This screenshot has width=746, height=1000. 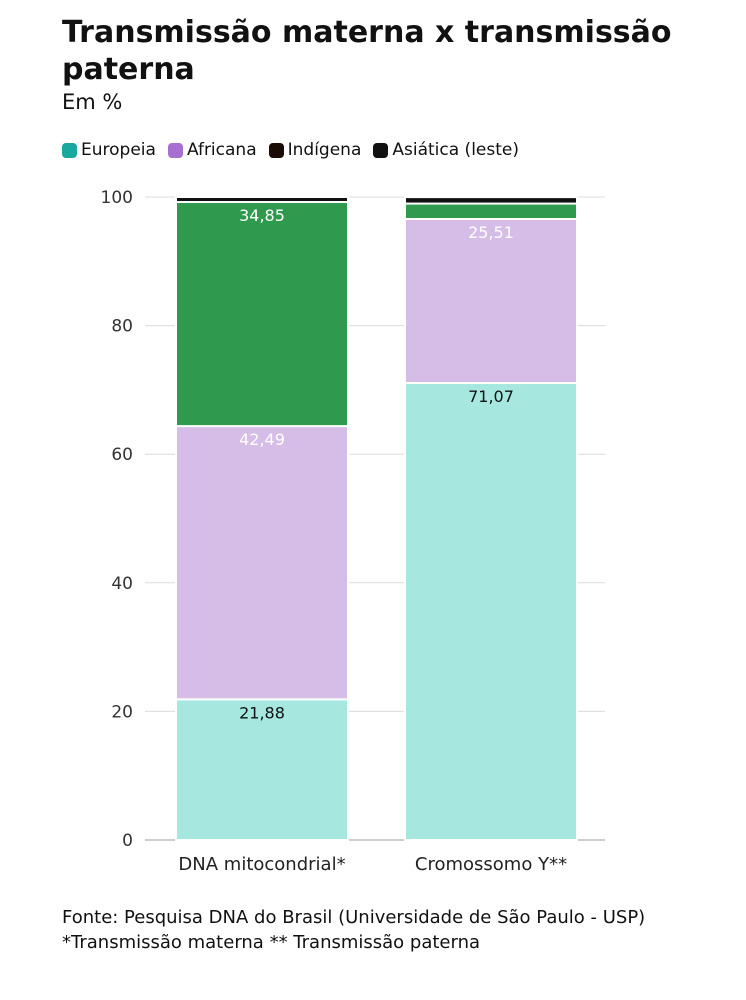 What do you see at coordinates (262, 215) in the screenshot?
I see `data-label: 34,85` at bounding box center [262, 215].